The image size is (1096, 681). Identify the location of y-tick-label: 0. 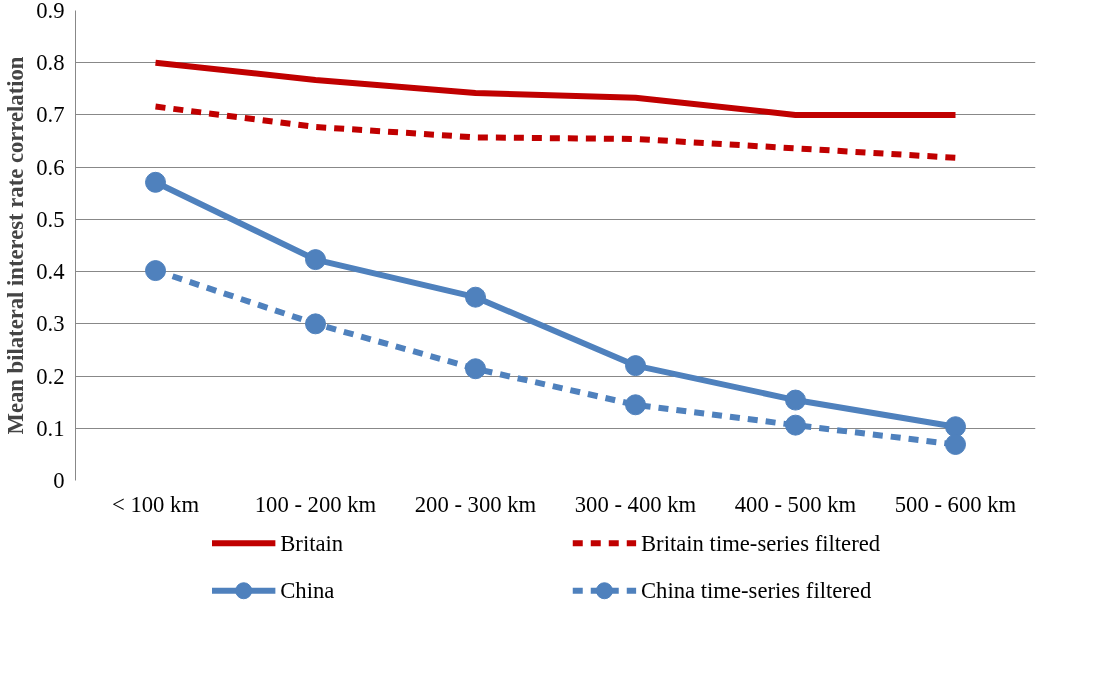
(59, 480).